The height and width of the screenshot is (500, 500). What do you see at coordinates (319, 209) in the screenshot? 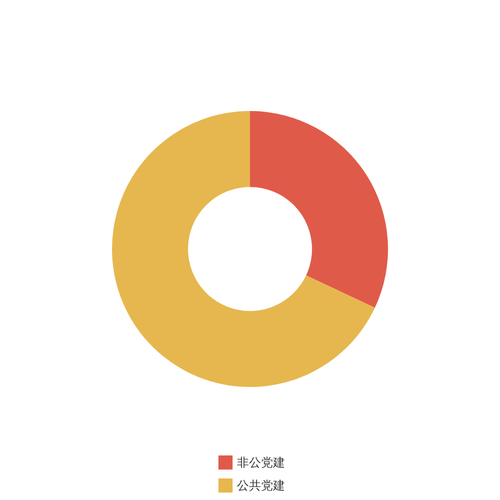
I see `donut-slice` at bounding box center [319, 209].